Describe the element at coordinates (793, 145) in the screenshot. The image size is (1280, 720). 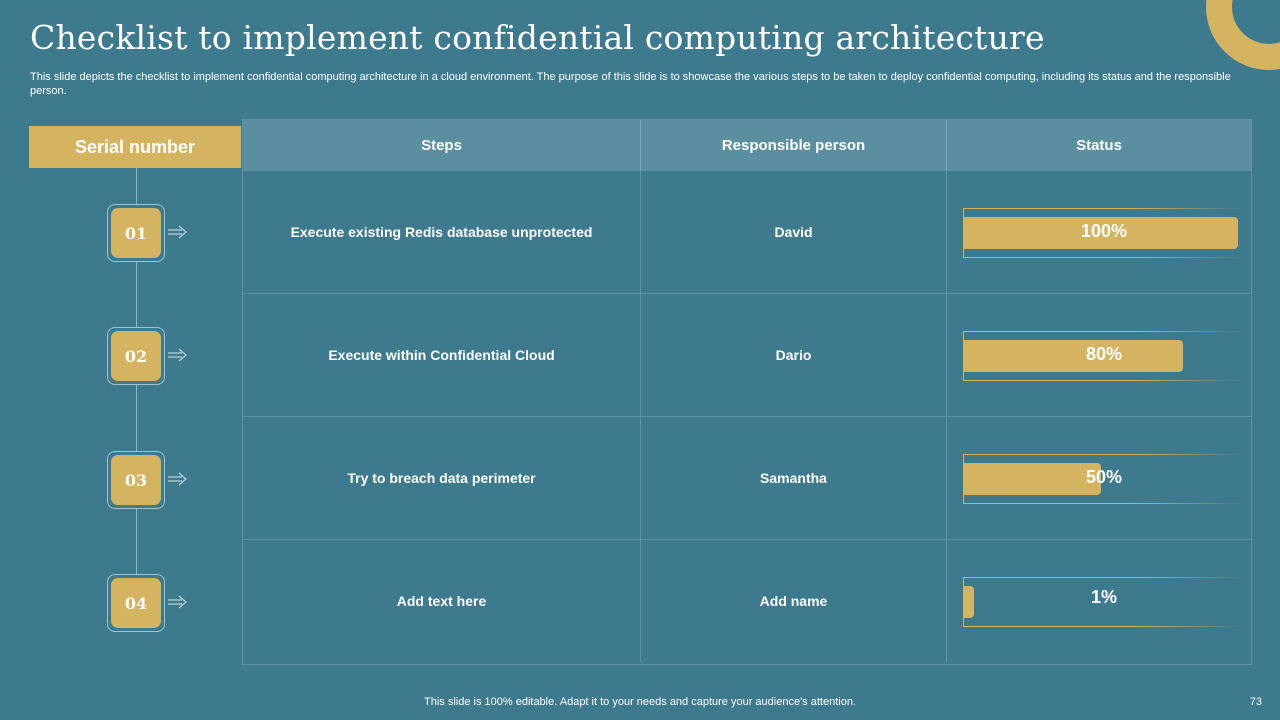
I see `column-header-responsible-person: Responsible person` at that location.